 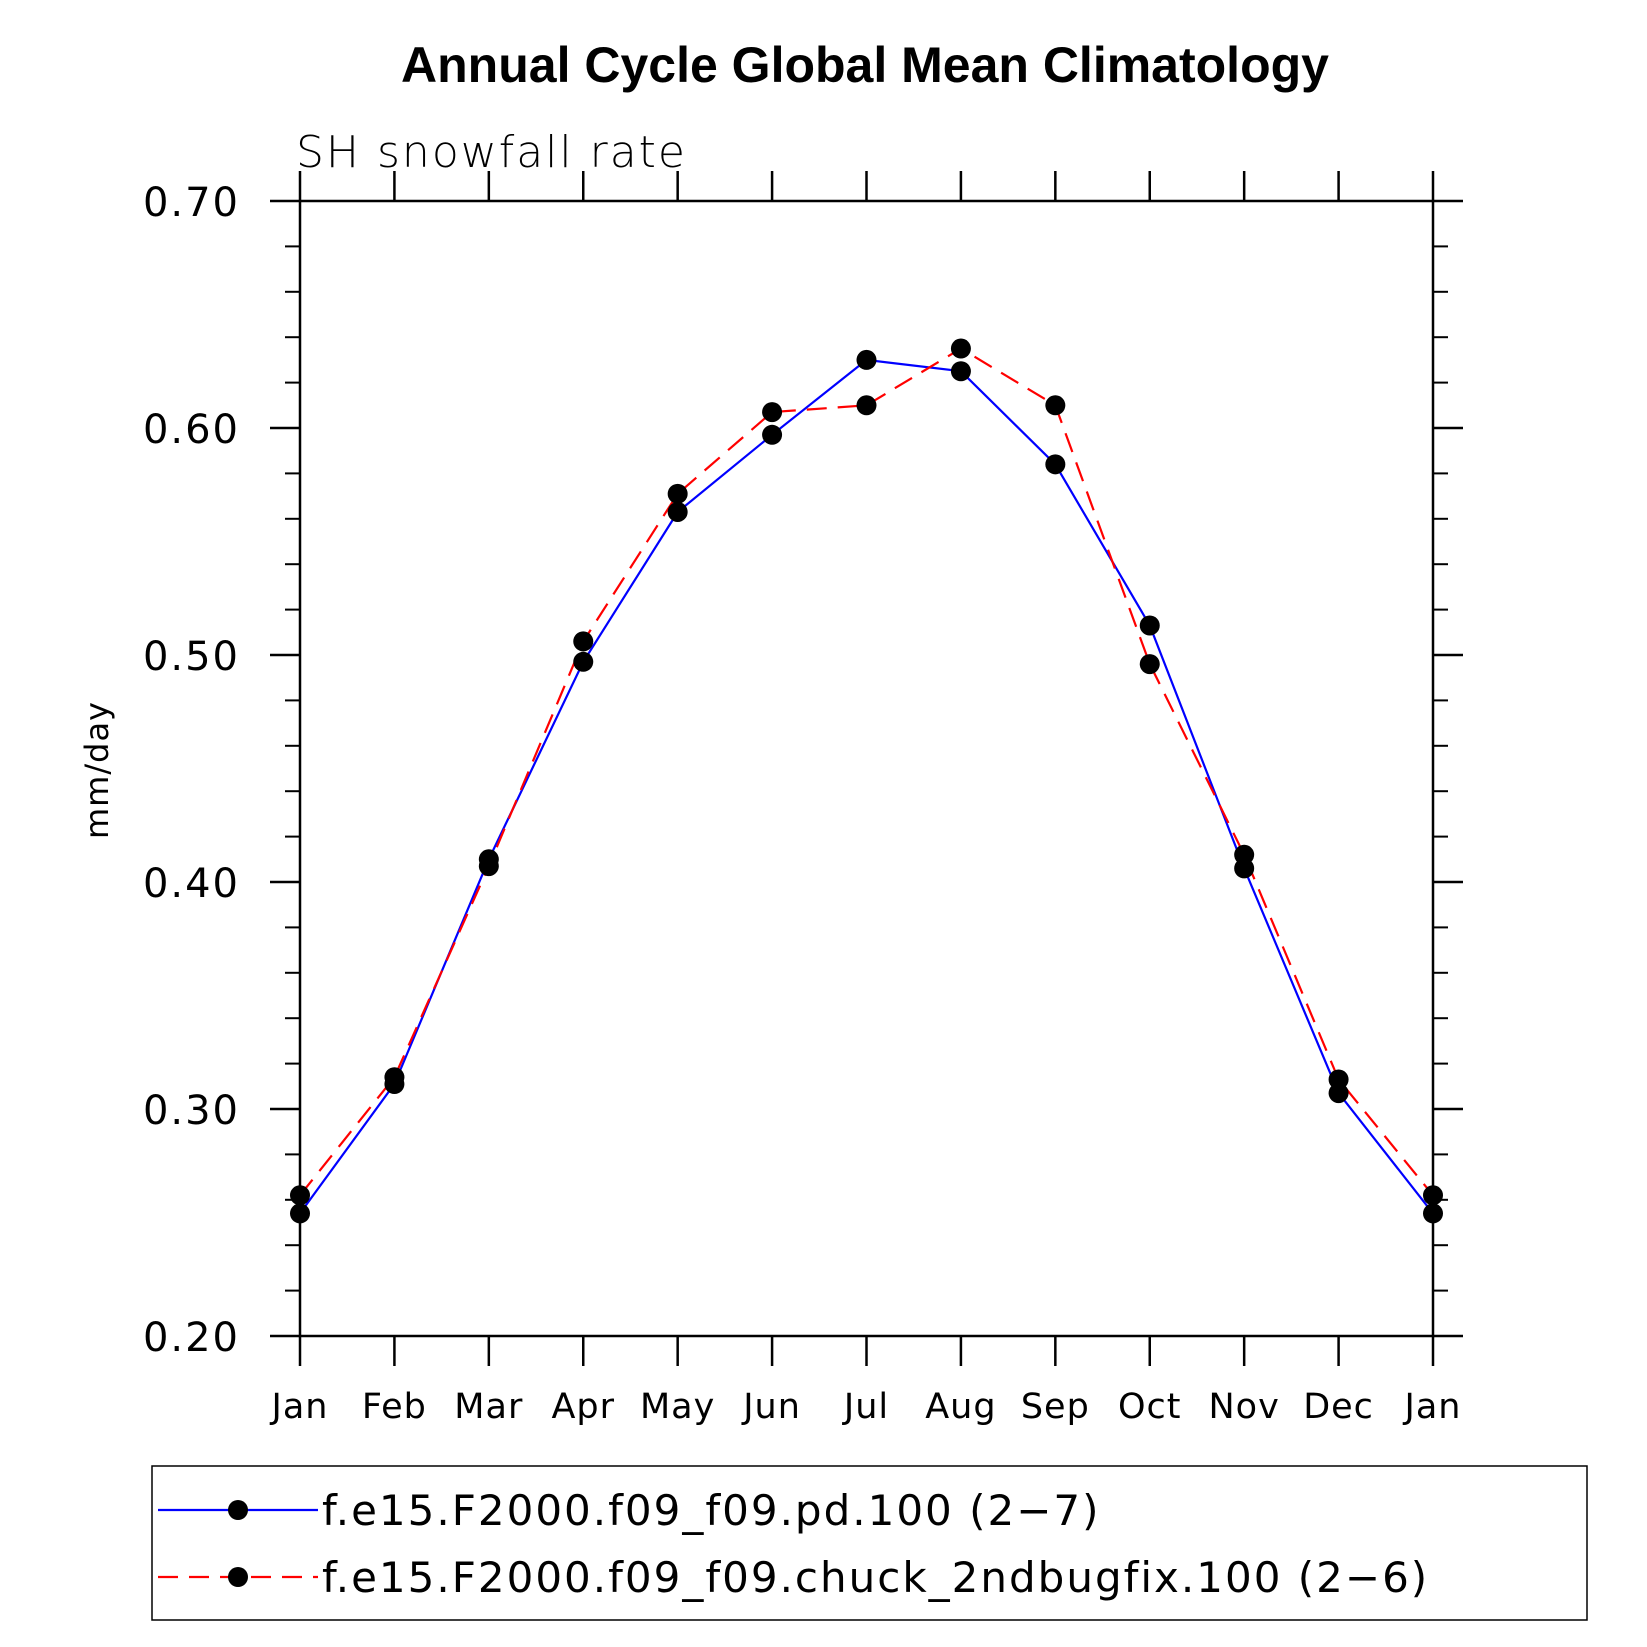 I want to click on x-tick-label: Jun, so click(x=771, y=1407).